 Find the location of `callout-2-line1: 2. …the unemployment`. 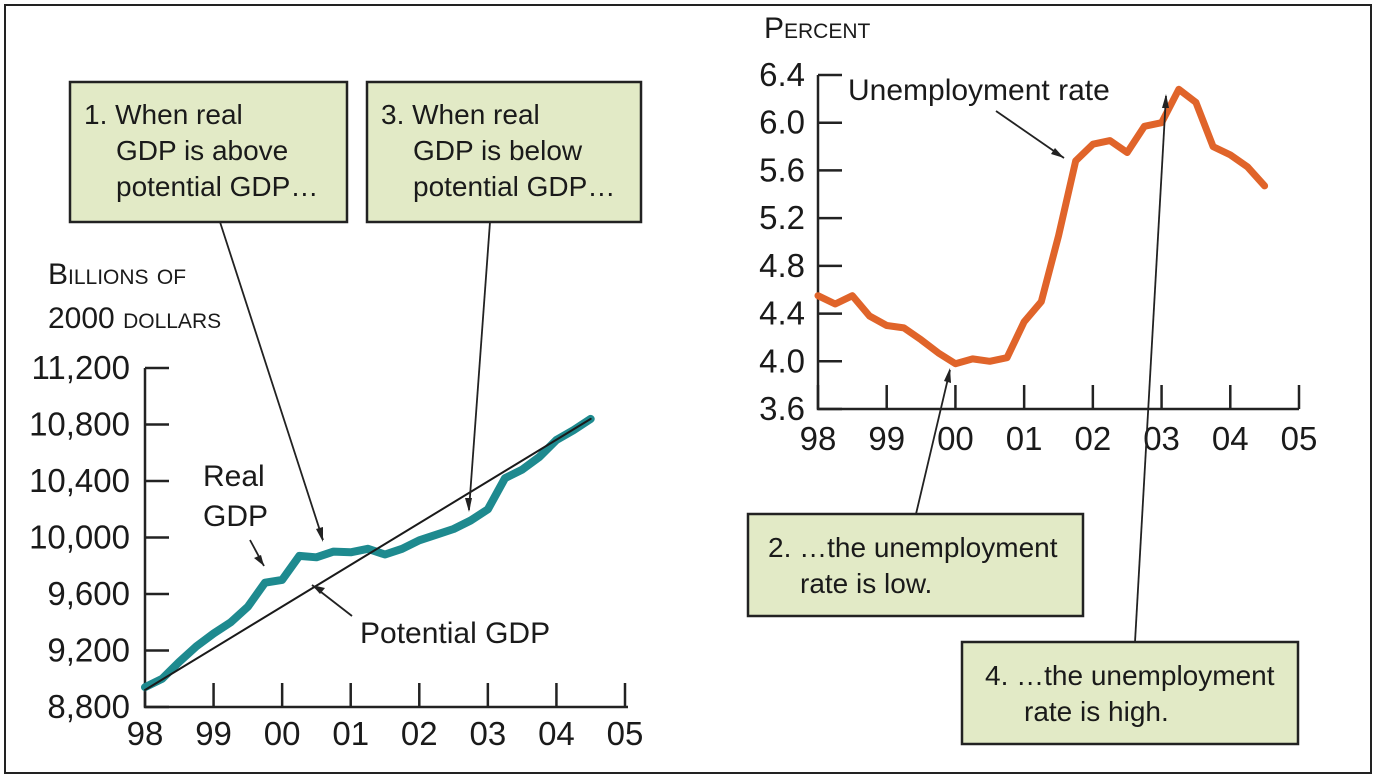

callout-2-line1: 2. …the unemployment is located at coordinates (913, 547).